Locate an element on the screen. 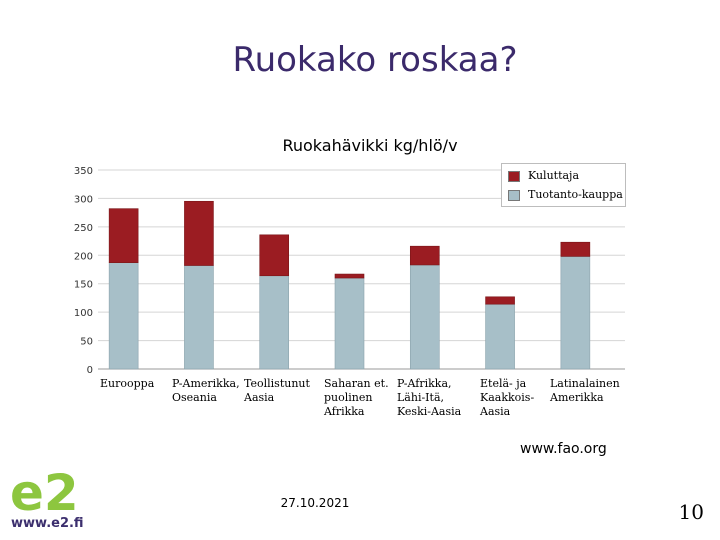 The height and width of the screenshot is (540, 720). svg-text: e2 is located at coordinates (44, 493).